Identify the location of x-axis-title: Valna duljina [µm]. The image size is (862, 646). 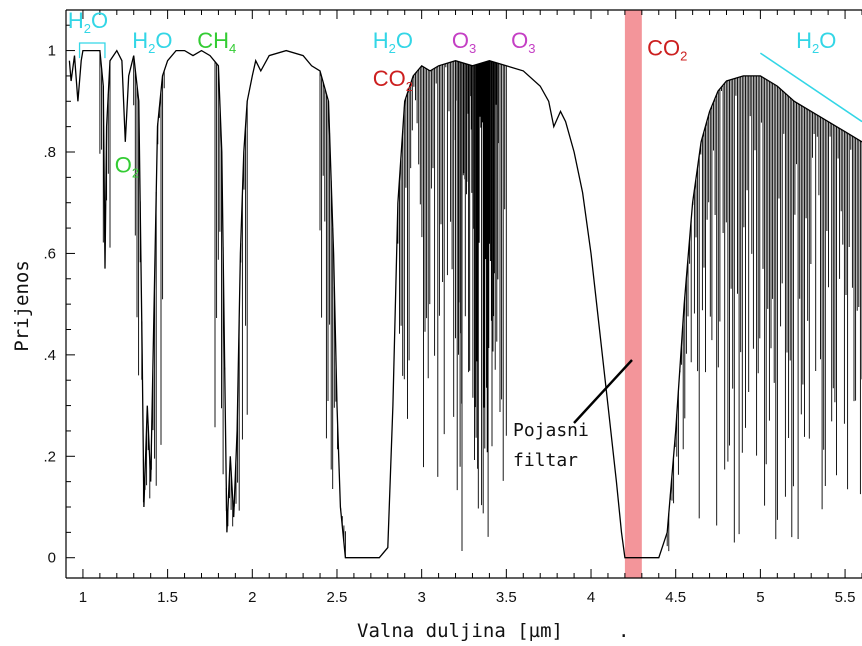
(460, 631).